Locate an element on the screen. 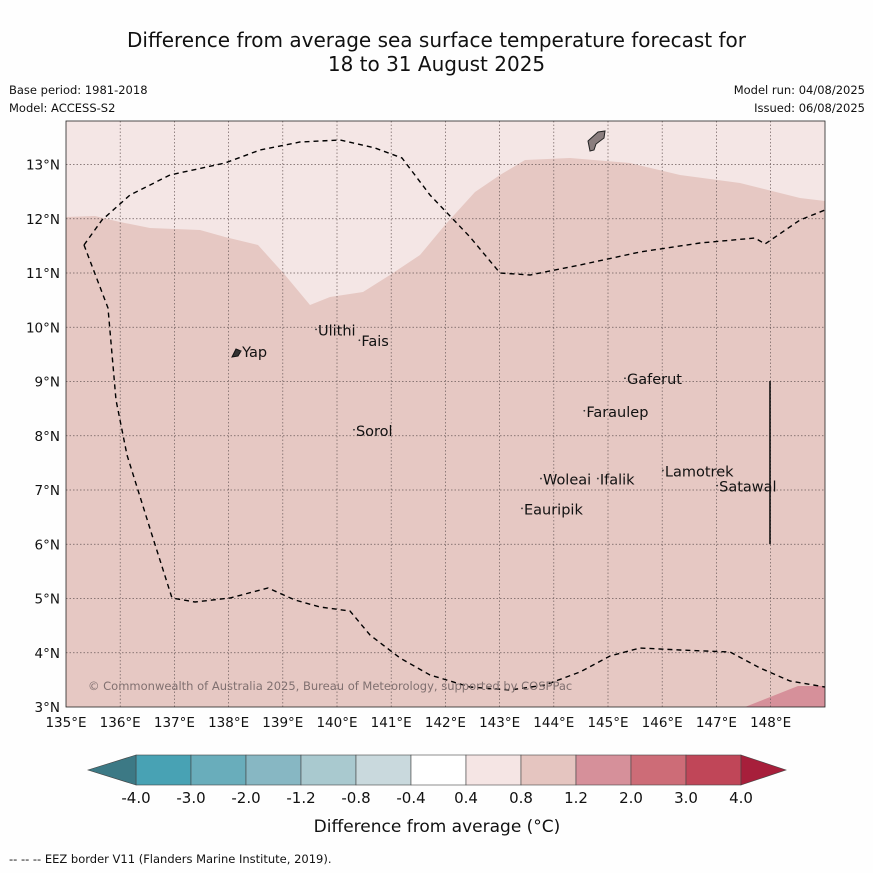 Image resolution: width=873 pixels, height=873 pixels. place-label-fais: Fais is located at coordinates (374, 342).